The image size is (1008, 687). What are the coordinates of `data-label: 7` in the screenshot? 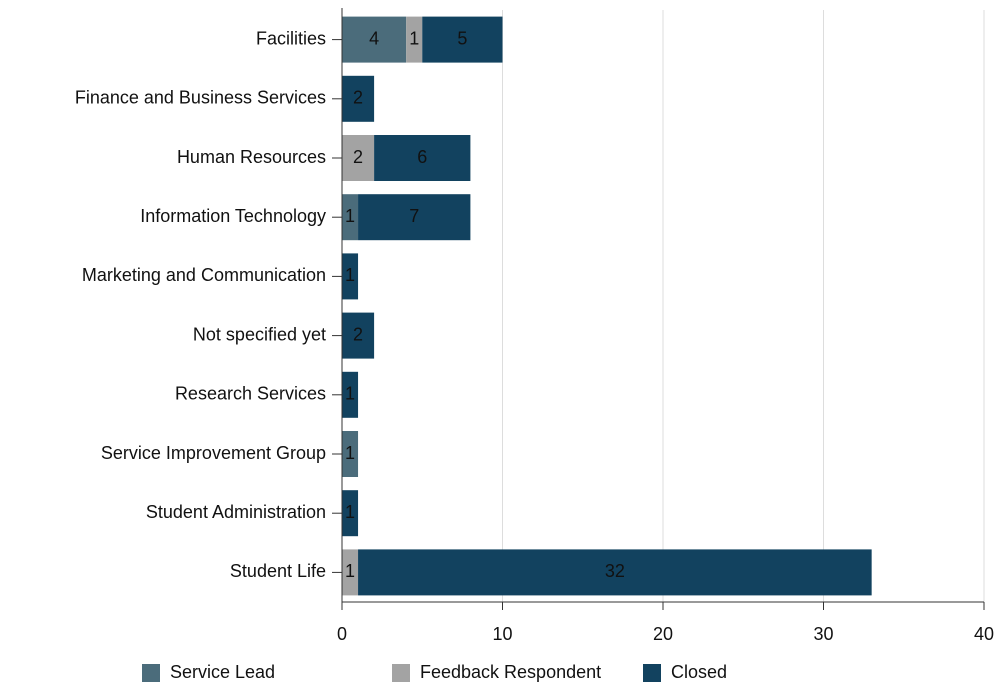 It's located at (414, 216).